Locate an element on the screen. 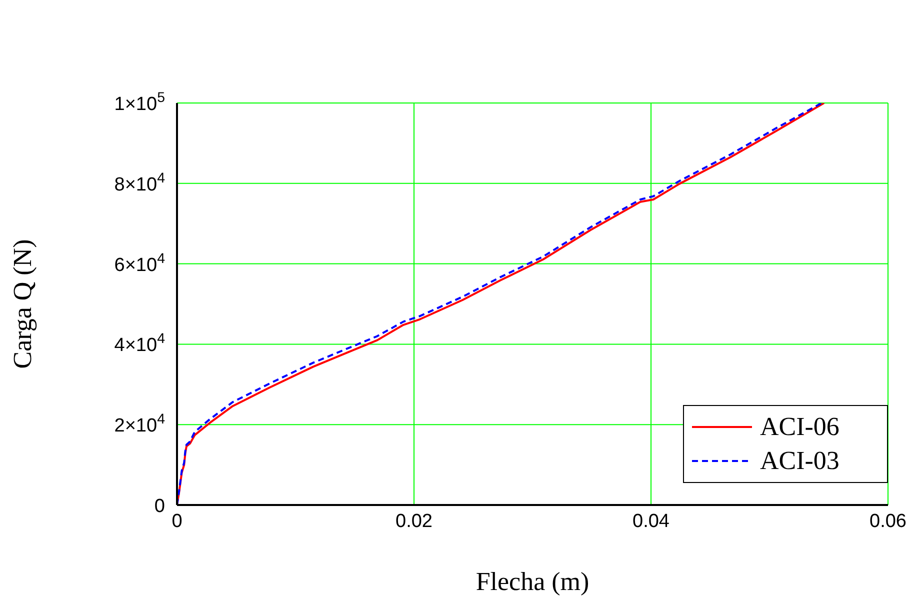 The image size is (917, 608). y-tick-label: 4×10$^{4}$ is located at coordinates (140, 343).